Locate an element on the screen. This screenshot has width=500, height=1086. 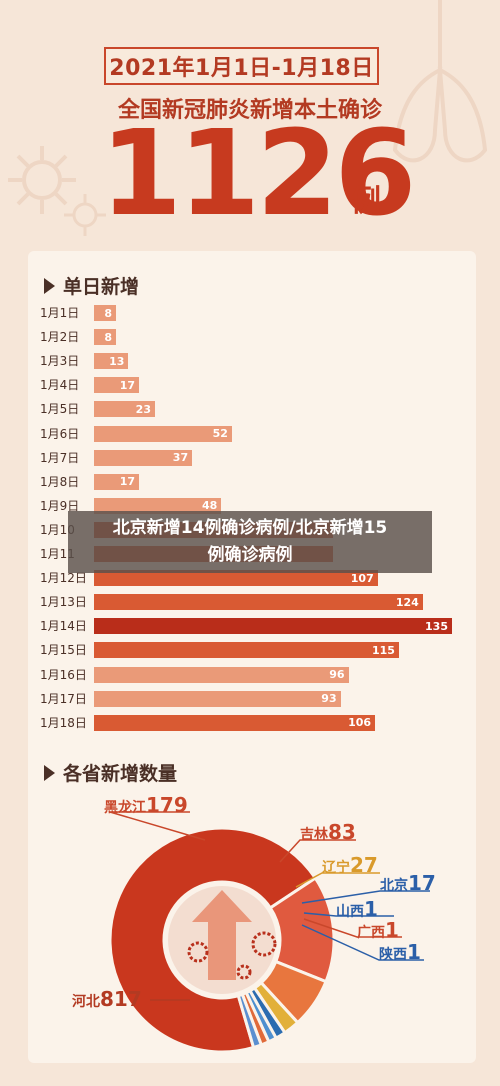
province-label: 黑龙江179 is located at coordinates (146, 805).